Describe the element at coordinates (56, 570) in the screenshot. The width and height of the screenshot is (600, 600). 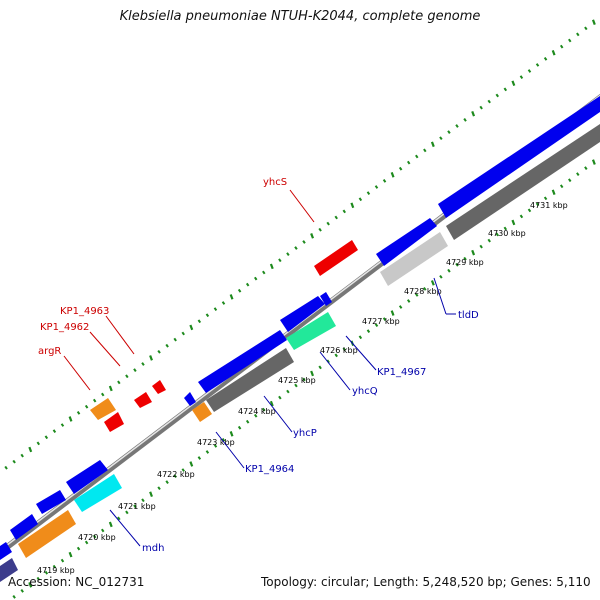
I see `scale-tick-label: 4719 kbp` at that location.